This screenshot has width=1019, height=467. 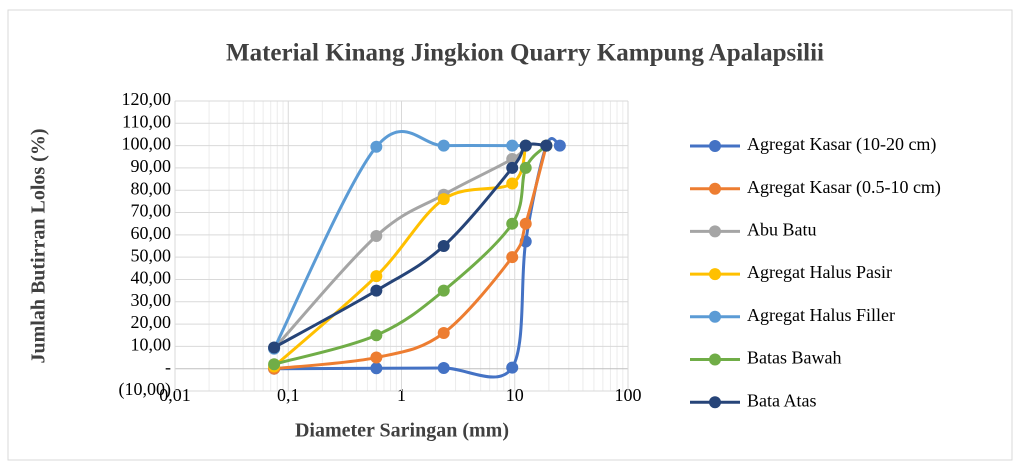 What do you see at coordinates (402, 431) in the screenshot?
I see `x-axis-label: Diameter Saringan (mm)` at bounding box center [402, 431].